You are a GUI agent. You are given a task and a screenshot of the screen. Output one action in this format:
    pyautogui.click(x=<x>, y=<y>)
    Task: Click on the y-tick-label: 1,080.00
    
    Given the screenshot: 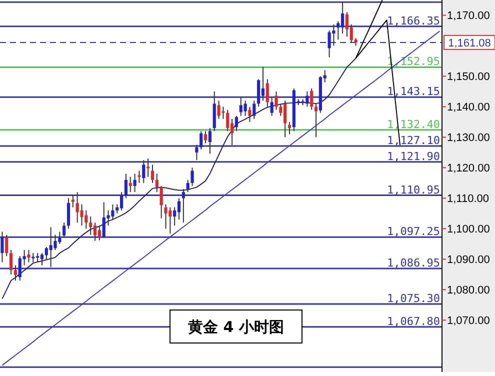 What is the action you would take?
    pyautogui.click(x=468, y=290)
    